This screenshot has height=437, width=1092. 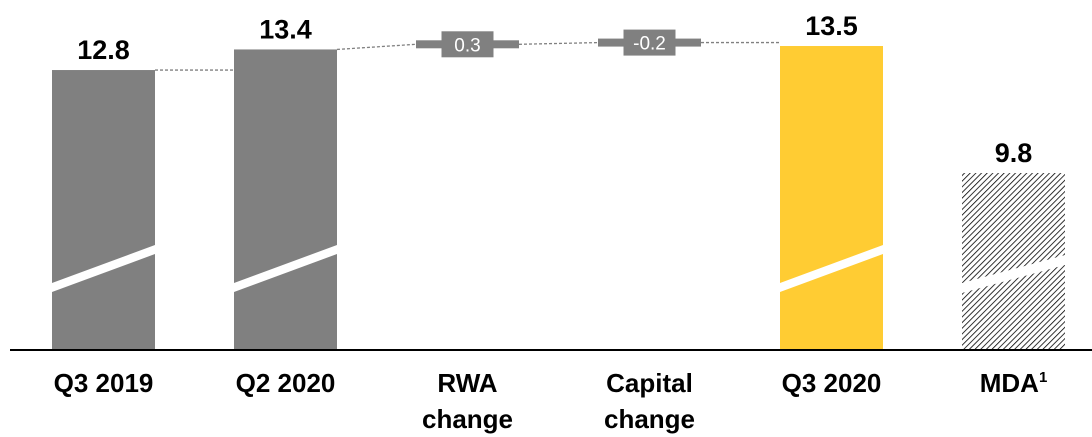 What do you see at coordinates (103, 50) in the screenshot?
I see `value-label: 12.8` at bounding box center [103, 50].